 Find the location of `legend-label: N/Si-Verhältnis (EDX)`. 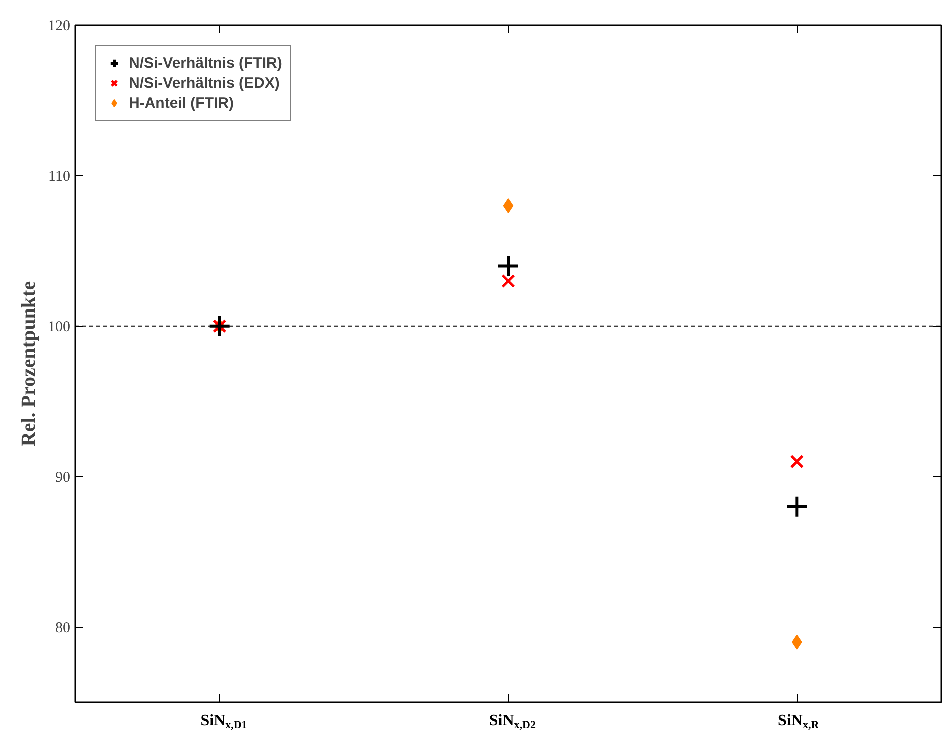

legend-label: N/Si-Verhältnis (EDX) is located at coordinates (204, 83).